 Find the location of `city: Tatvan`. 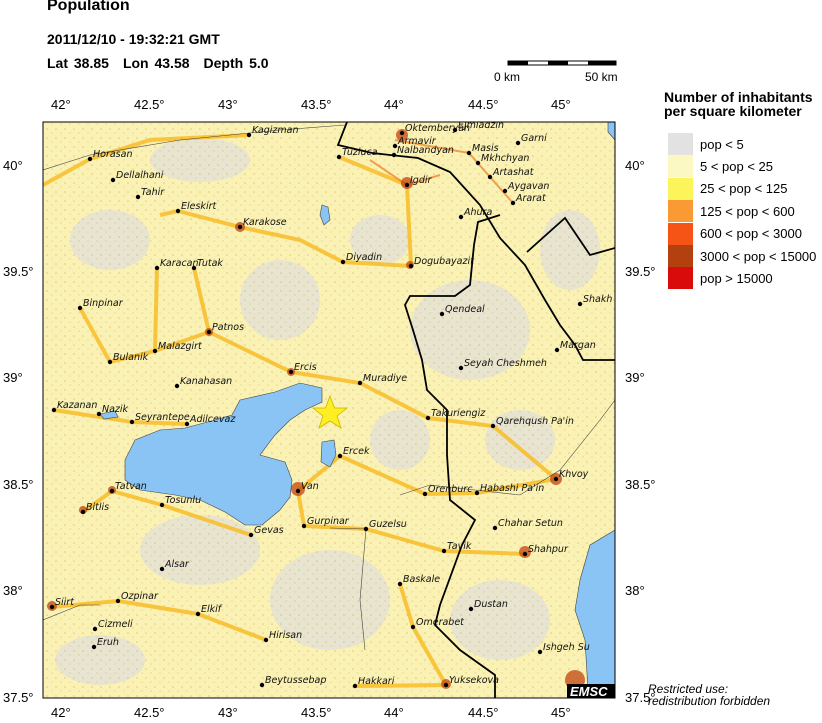

city: Tatvan is located at coordinates (128, 487).